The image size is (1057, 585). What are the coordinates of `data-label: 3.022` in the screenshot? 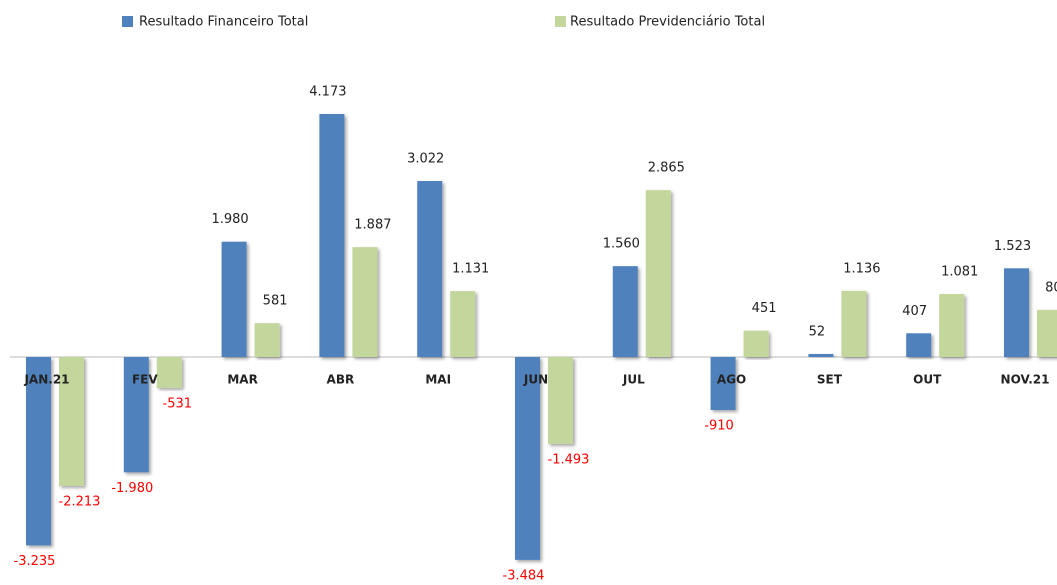 It's located at (425, 159).